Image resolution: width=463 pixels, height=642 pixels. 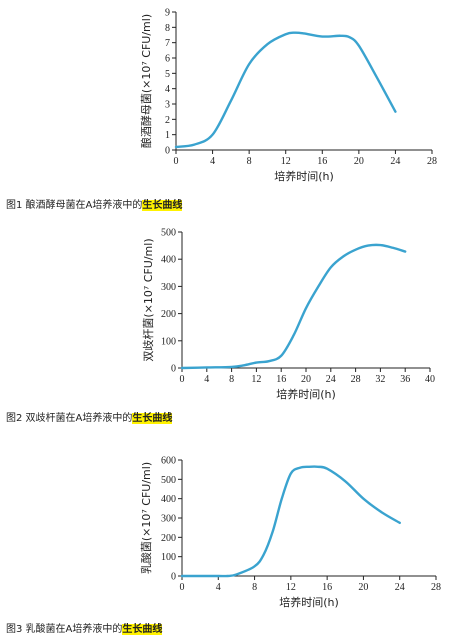 I want to click on caption-text: 图2 双歧杆菌在A培养液中的, so click(x=69, y=418).